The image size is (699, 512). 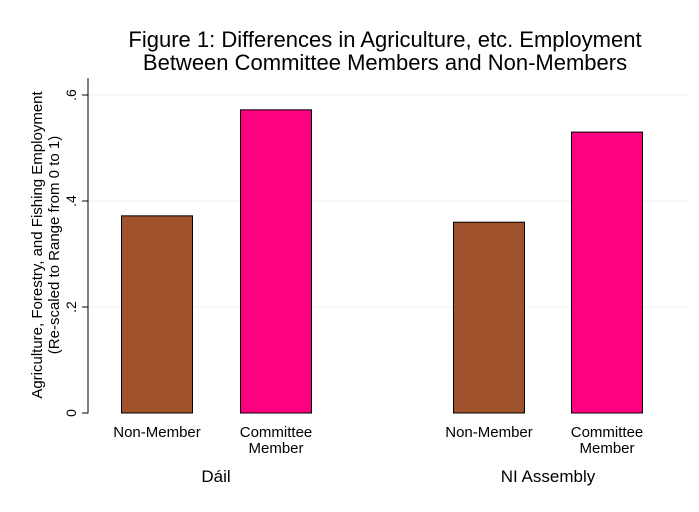 What do you see at coordinates (85, 246) in the screenshot?
I see `axis-layer` at bounding box center [85, 246].